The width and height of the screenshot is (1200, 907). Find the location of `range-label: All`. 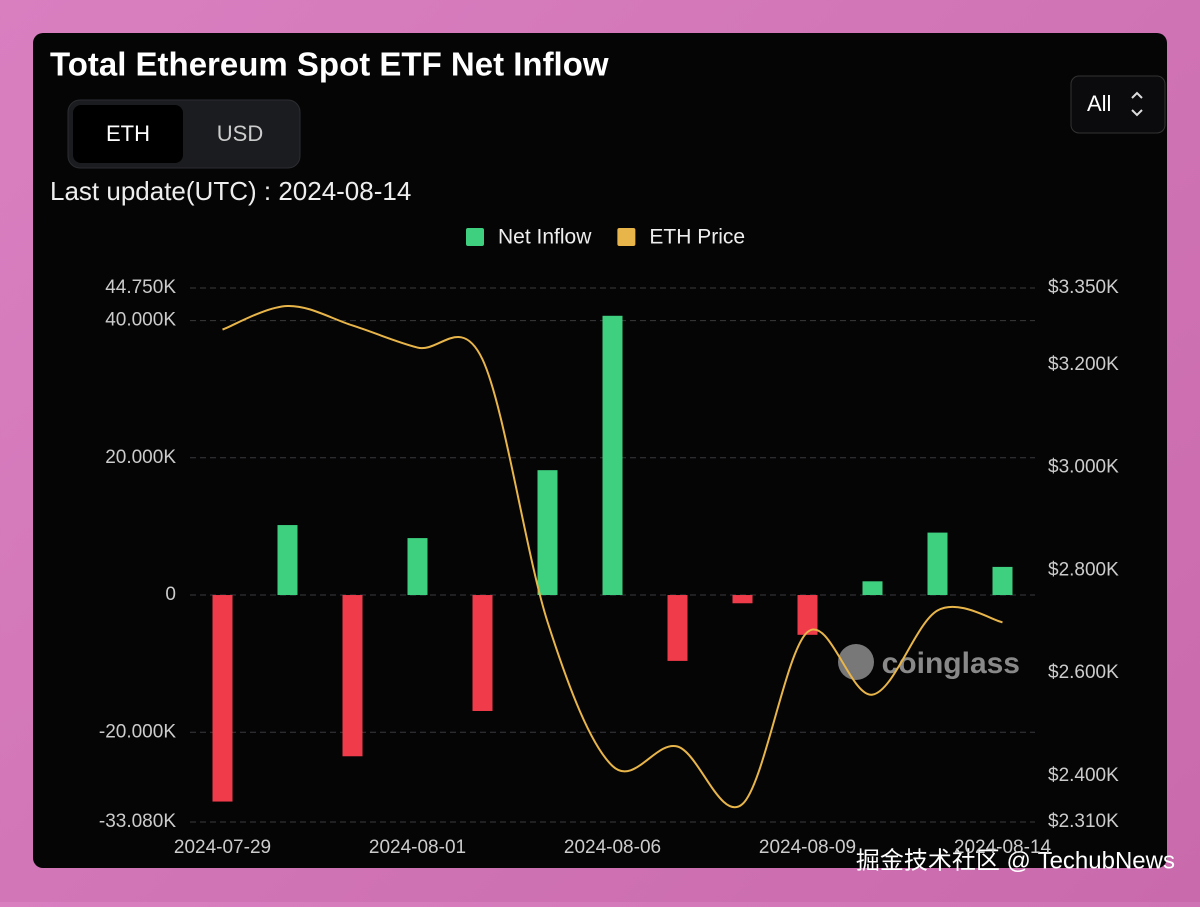

range-label: All is located at coordinates (1099, 103).